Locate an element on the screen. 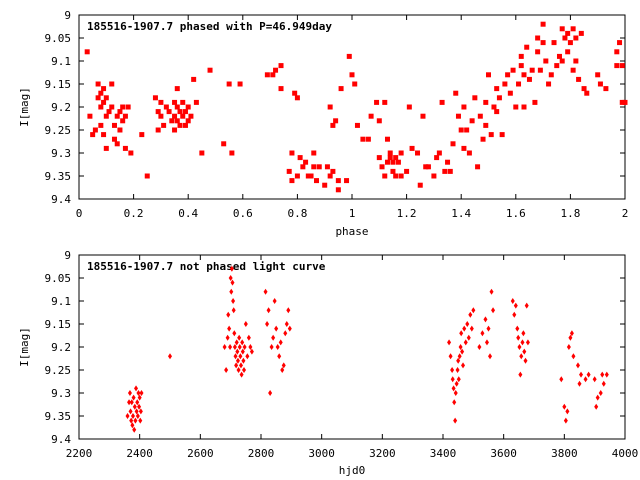  unphased-xtick-label: 3400 is located at coordinates (443, 453).